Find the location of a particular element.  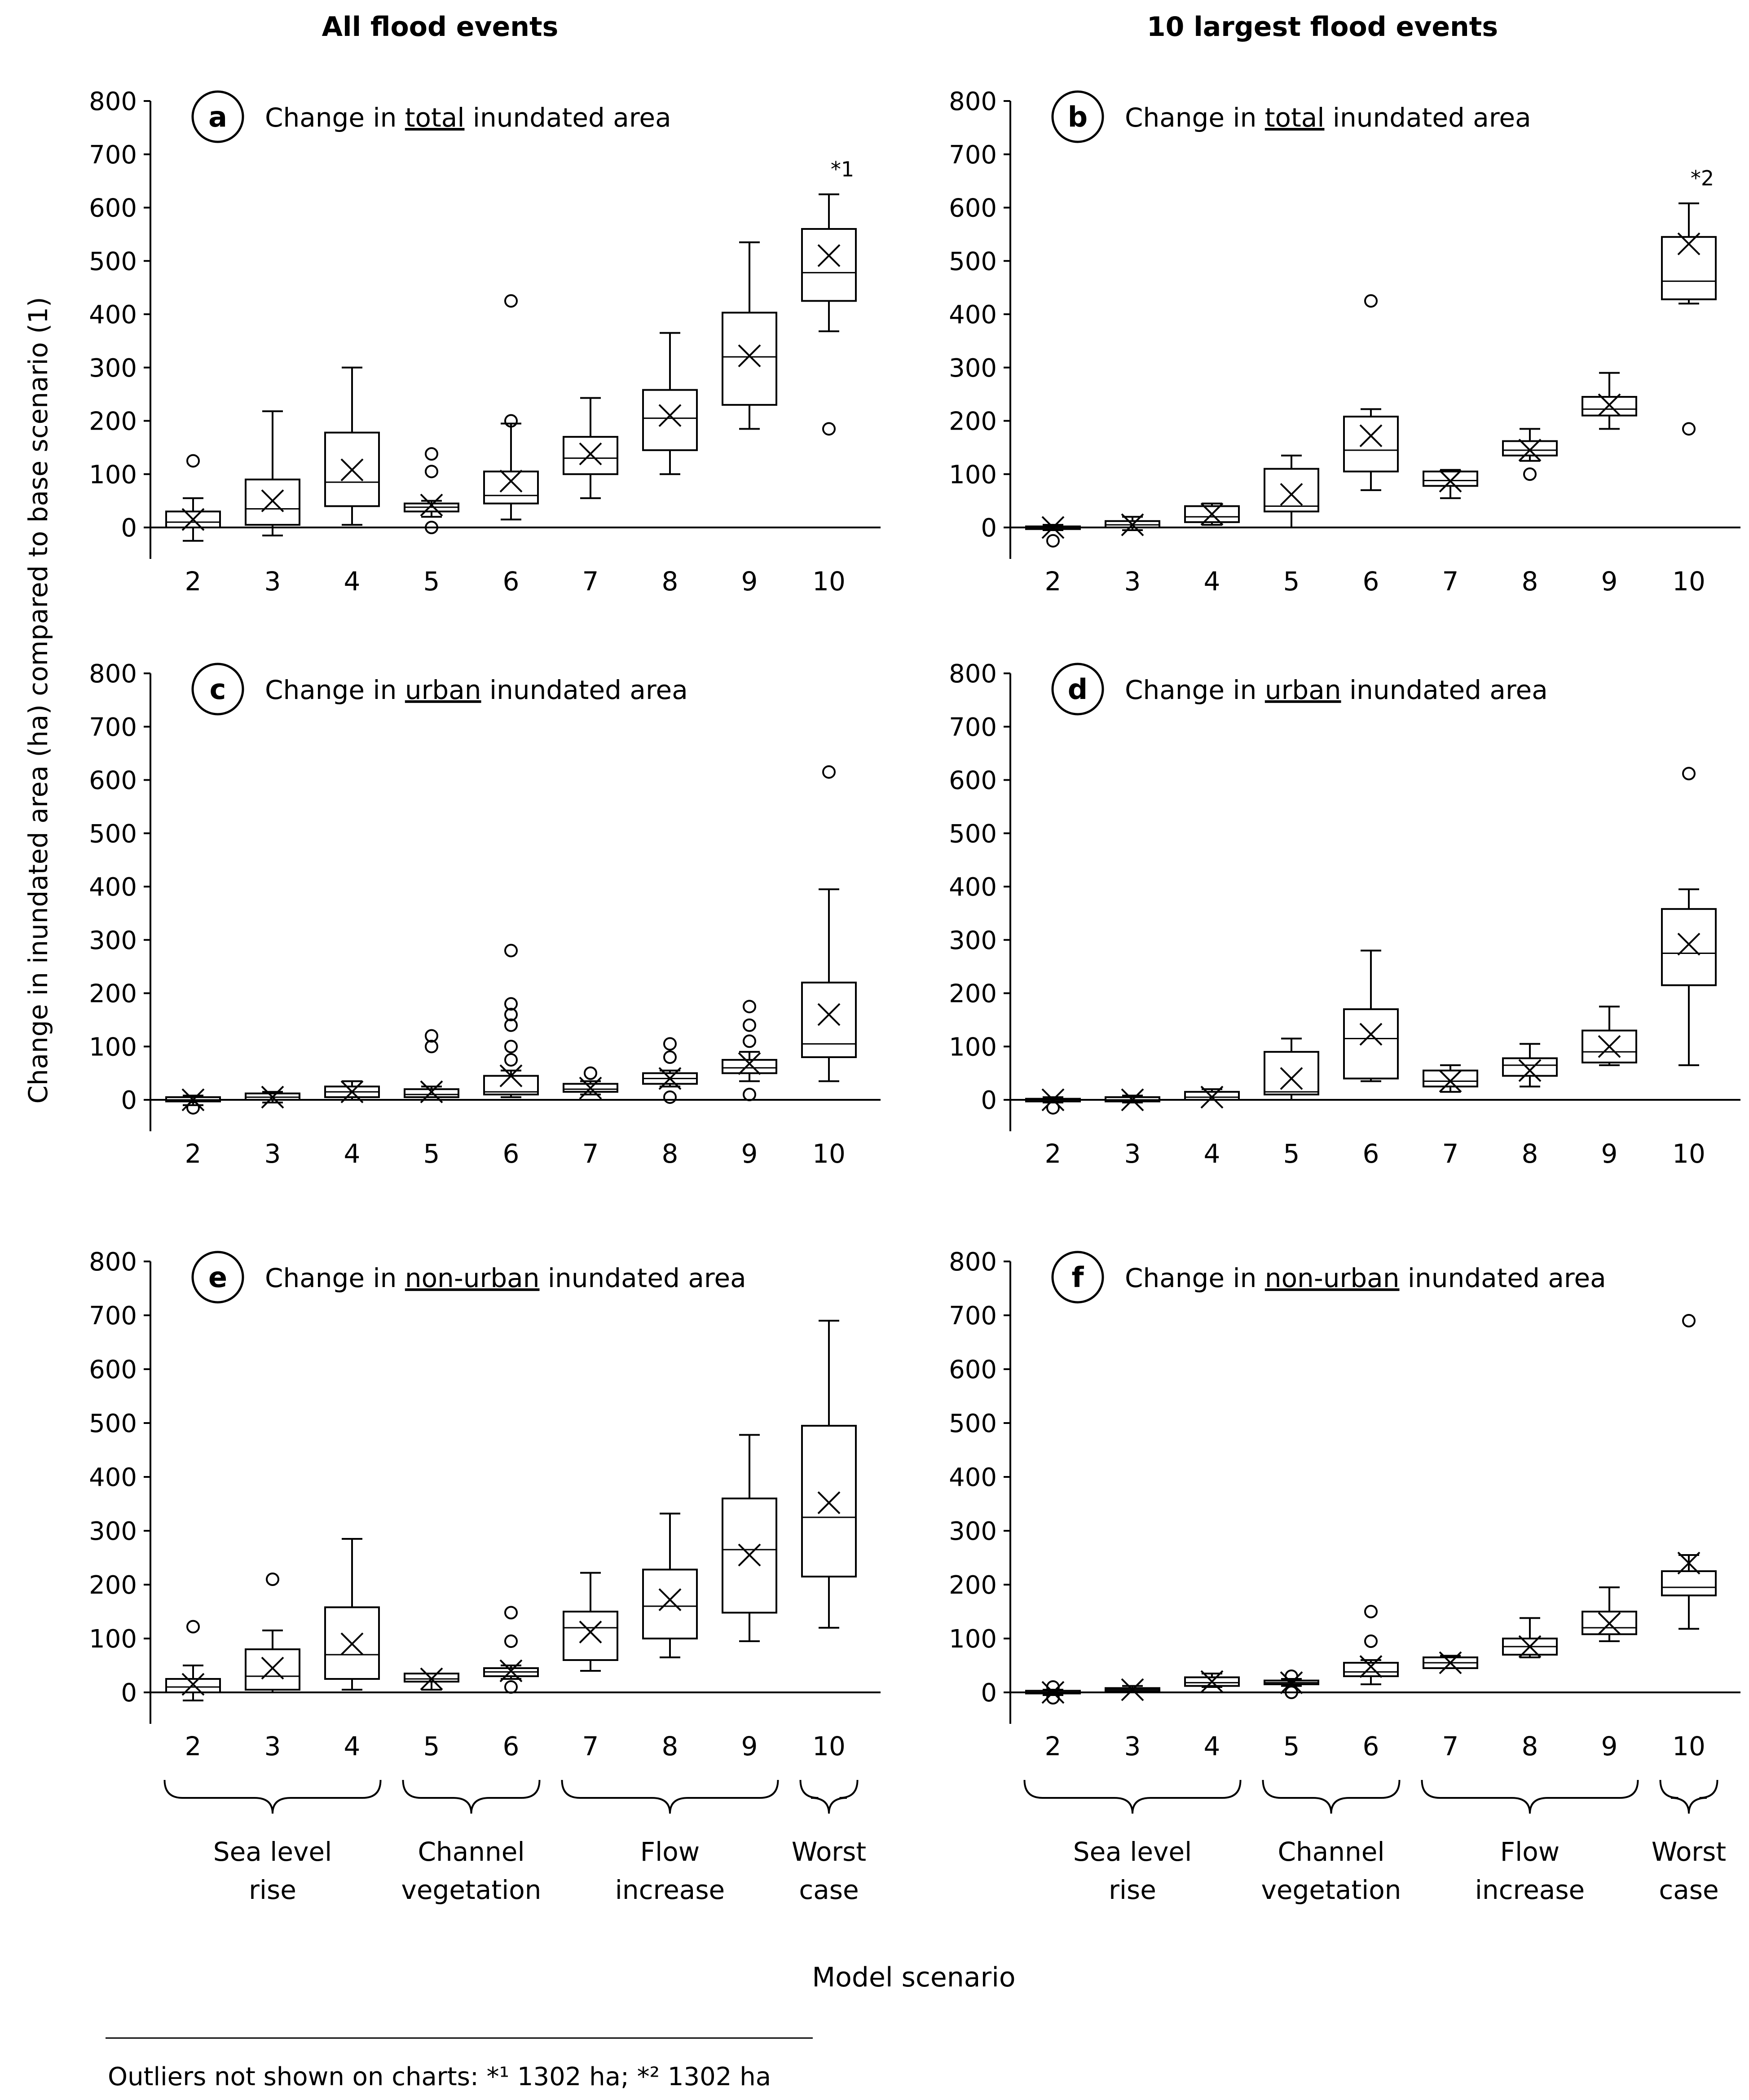

x-tick-label: 10 is located at coordinates (829, 1747).